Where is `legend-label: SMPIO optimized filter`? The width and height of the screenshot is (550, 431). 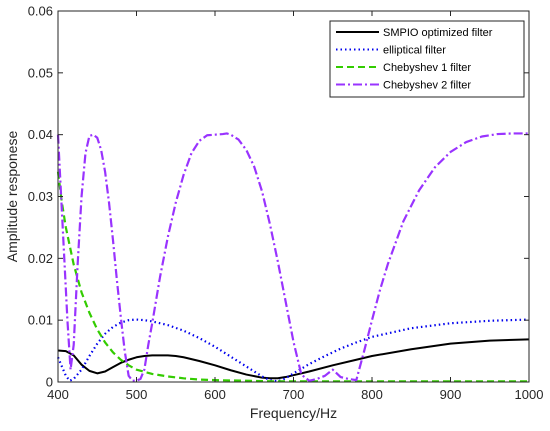
legend-label: SMPIO optimized filter is located at coordinates (438, 33).